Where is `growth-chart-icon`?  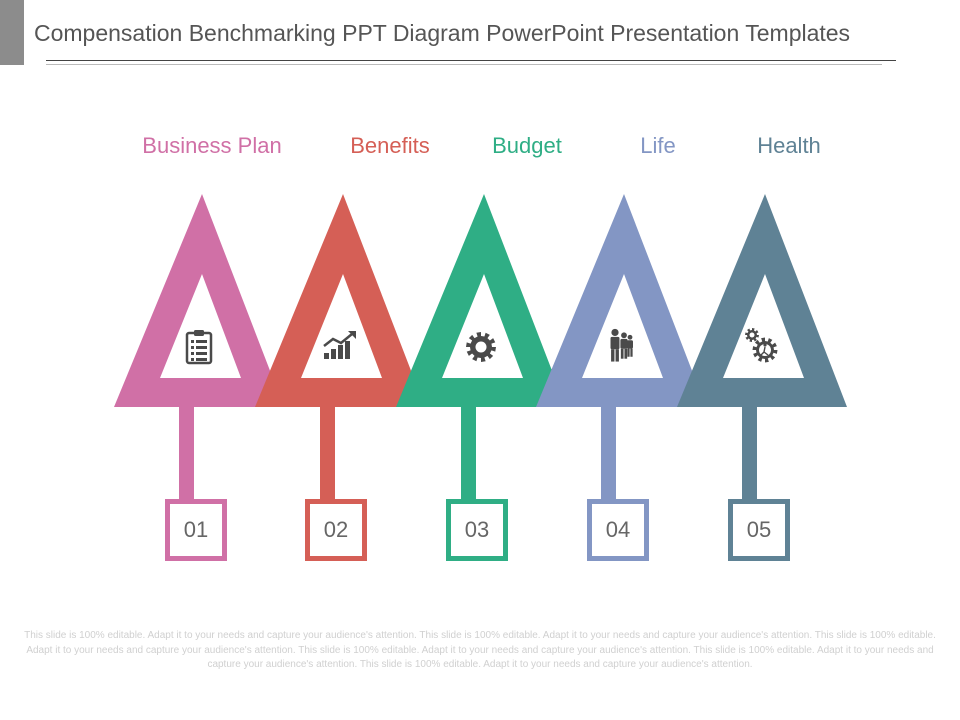
growth-chart-icon is located at coordinates (339, 345).